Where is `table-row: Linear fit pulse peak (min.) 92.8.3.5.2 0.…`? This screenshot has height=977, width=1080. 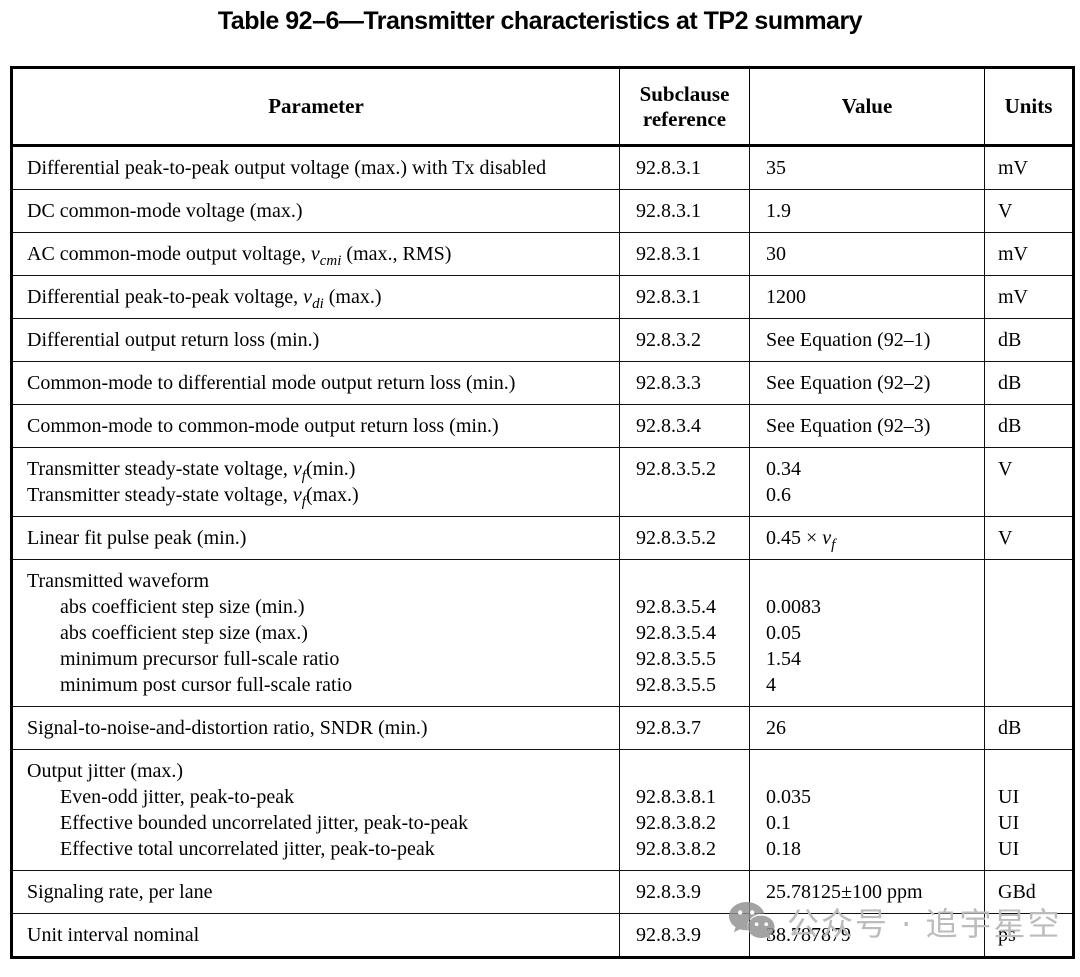
table-row: Linear fit pulse peak (min.) 92.8.3.5.2 0.… is located at coordinates (542, 538).